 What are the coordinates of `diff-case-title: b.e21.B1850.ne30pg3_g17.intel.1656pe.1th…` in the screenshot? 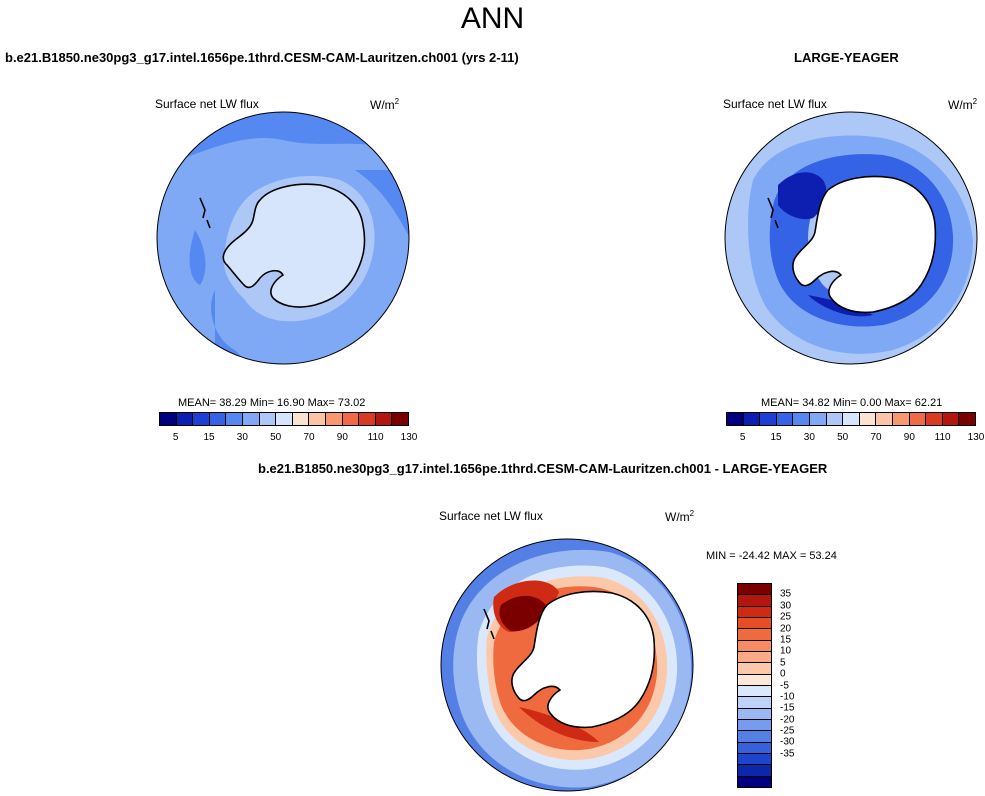 It's located at (543, 468).